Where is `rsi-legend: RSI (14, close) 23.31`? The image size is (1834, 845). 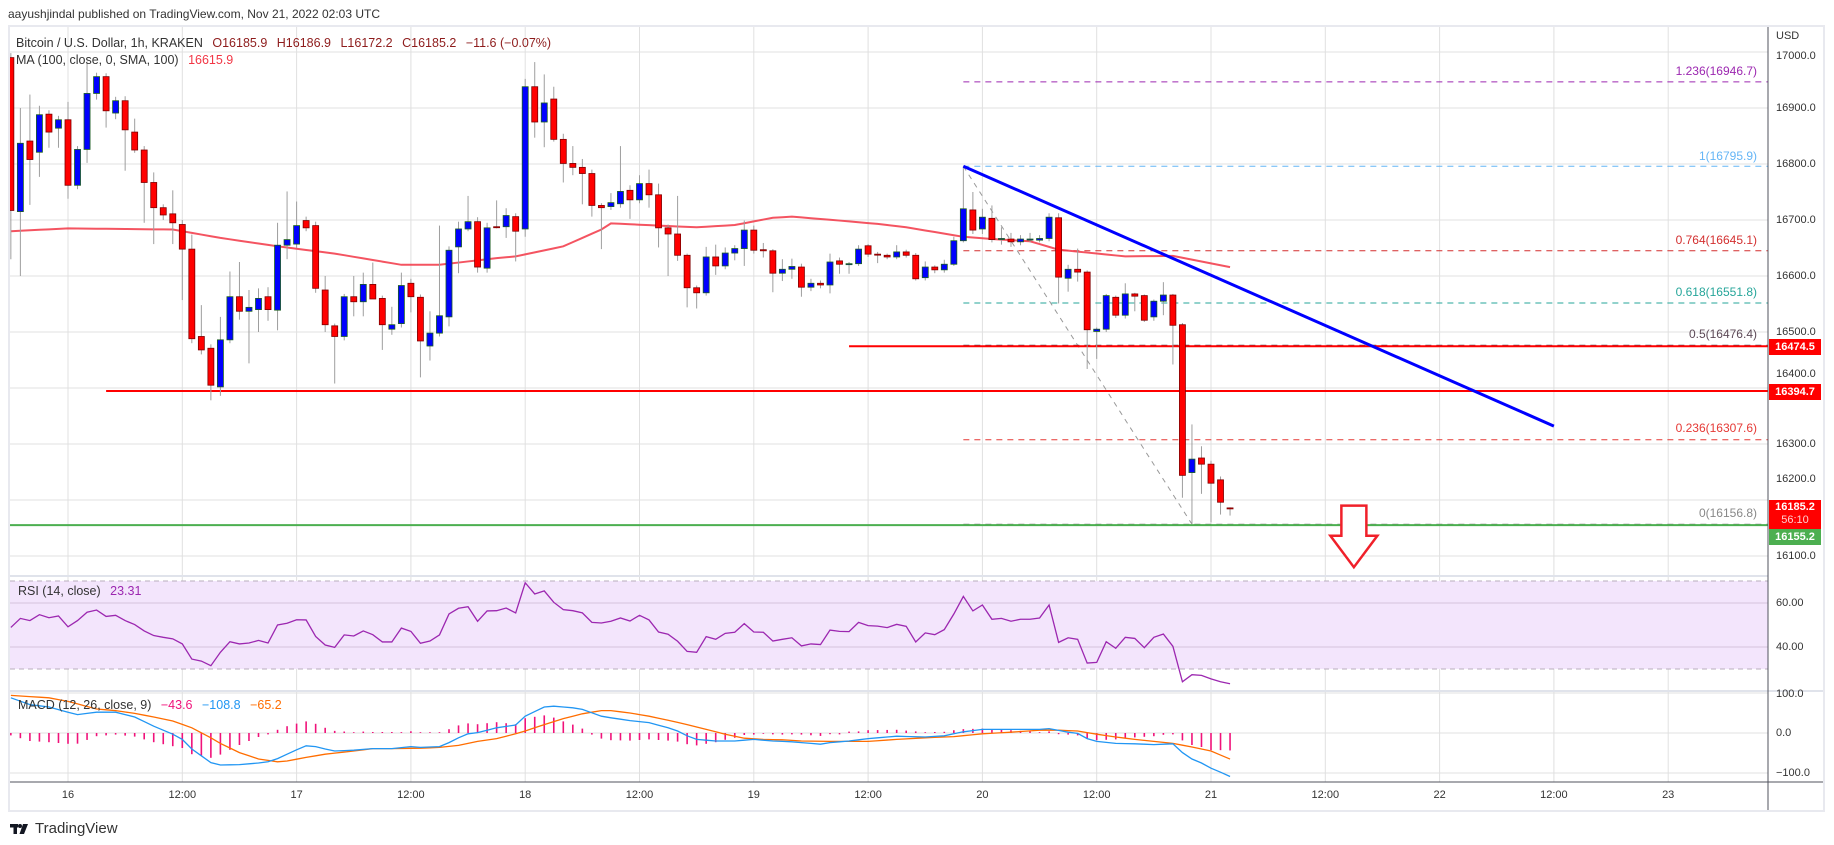
rsi-legend: RSI (14, close) 23.31 is located at coordinates (79, 591).